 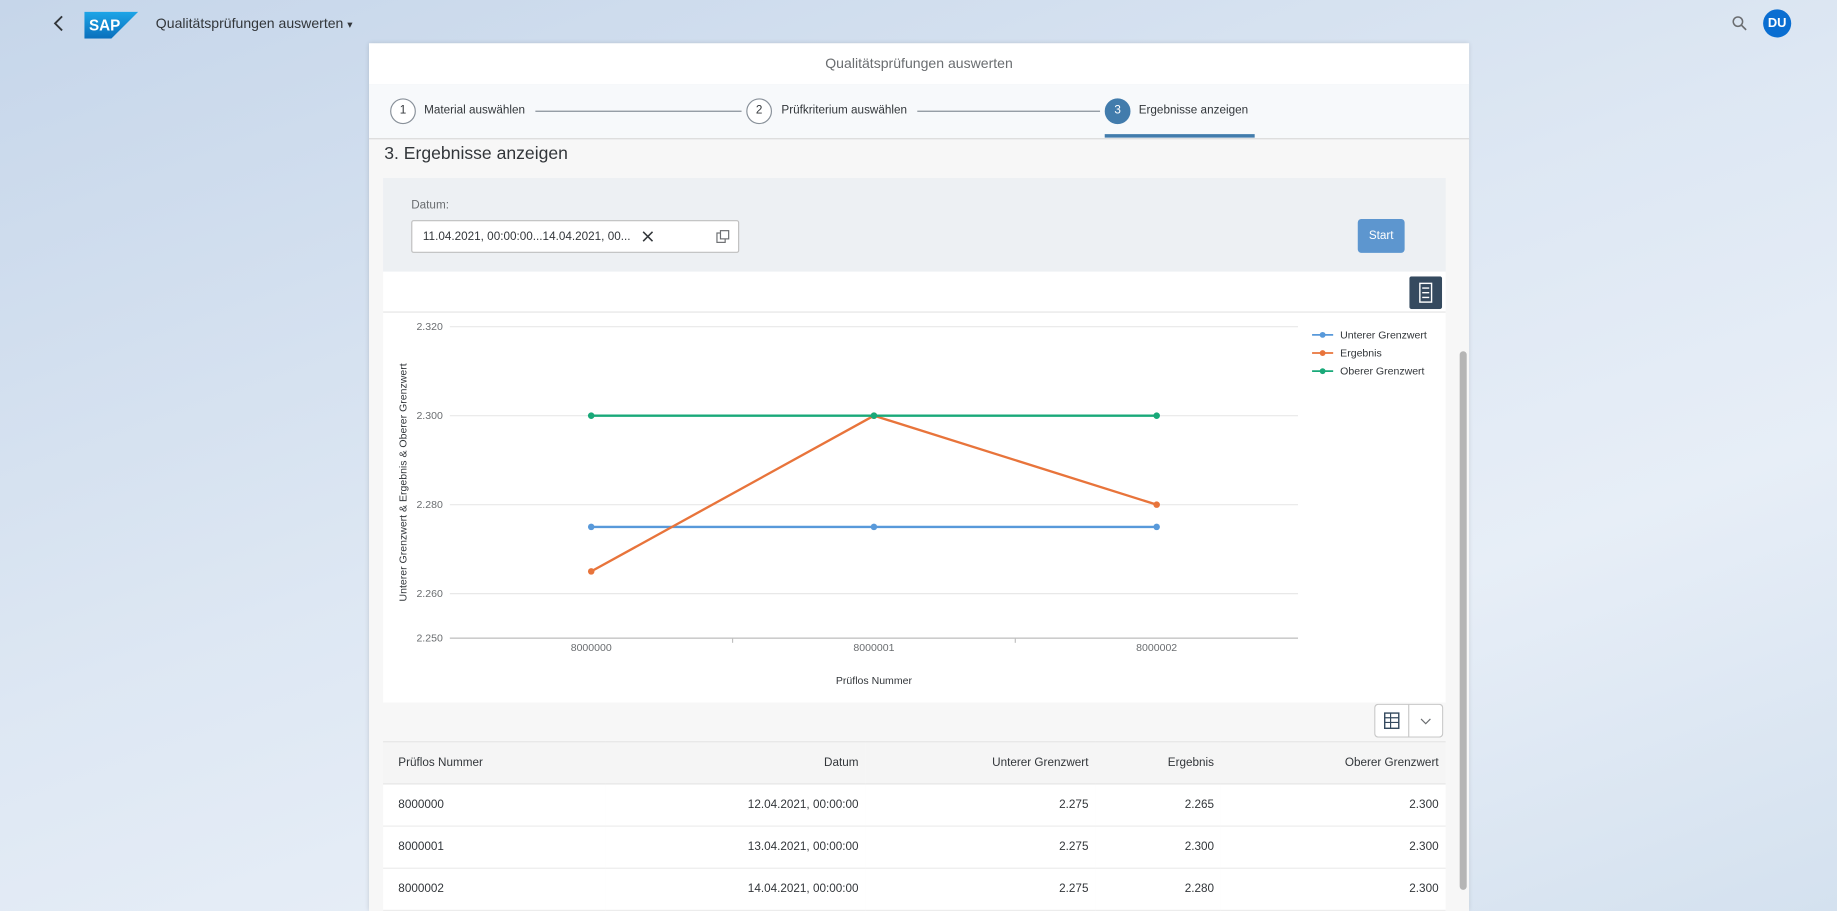 What do you see at coordinates (475, 111) in the screenshot?
I see `step-label: Material auswählen` at bounding box center [475, 111].